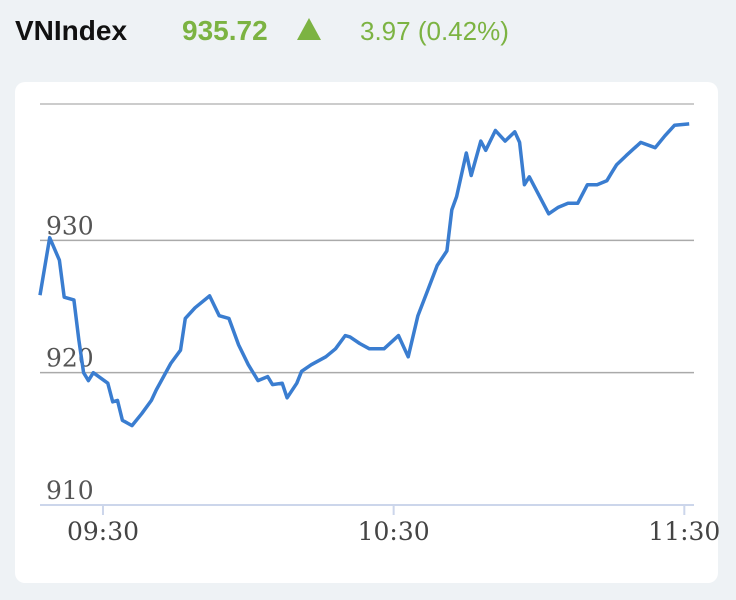 The height and width of the screenshot is (600, 736). What do you see at coordinates (309, 29) in the screenshot?
I see `up-arrow` at bounding box center [309, 29].